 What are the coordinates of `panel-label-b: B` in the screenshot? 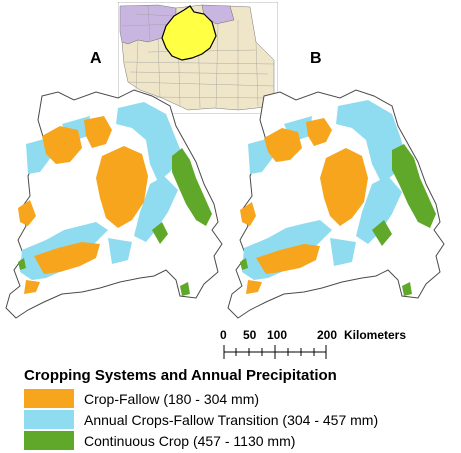 It's located at (316, 58).